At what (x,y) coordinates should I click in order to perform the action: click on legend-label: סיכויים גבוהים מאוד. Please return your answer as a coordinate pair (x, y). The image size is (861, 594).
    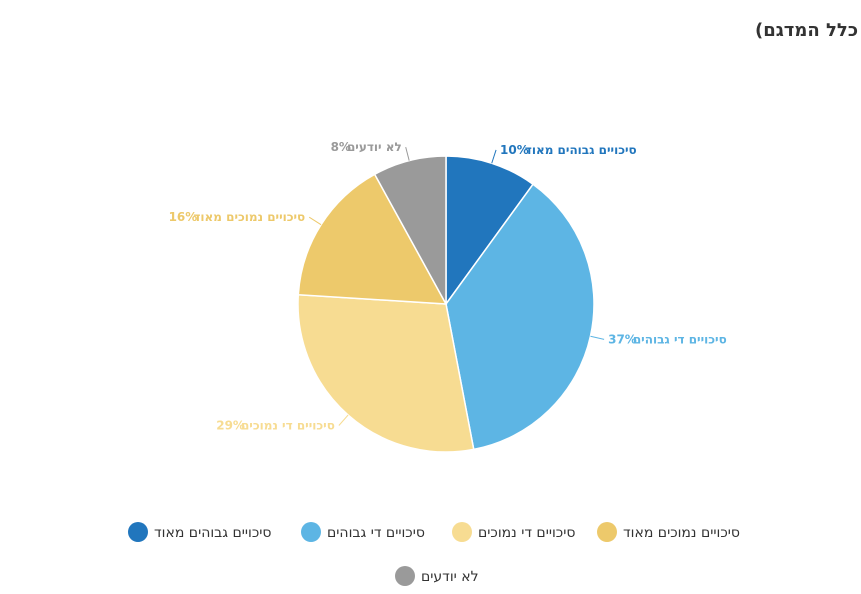
    Looking at the image, I should click on (212, 533).